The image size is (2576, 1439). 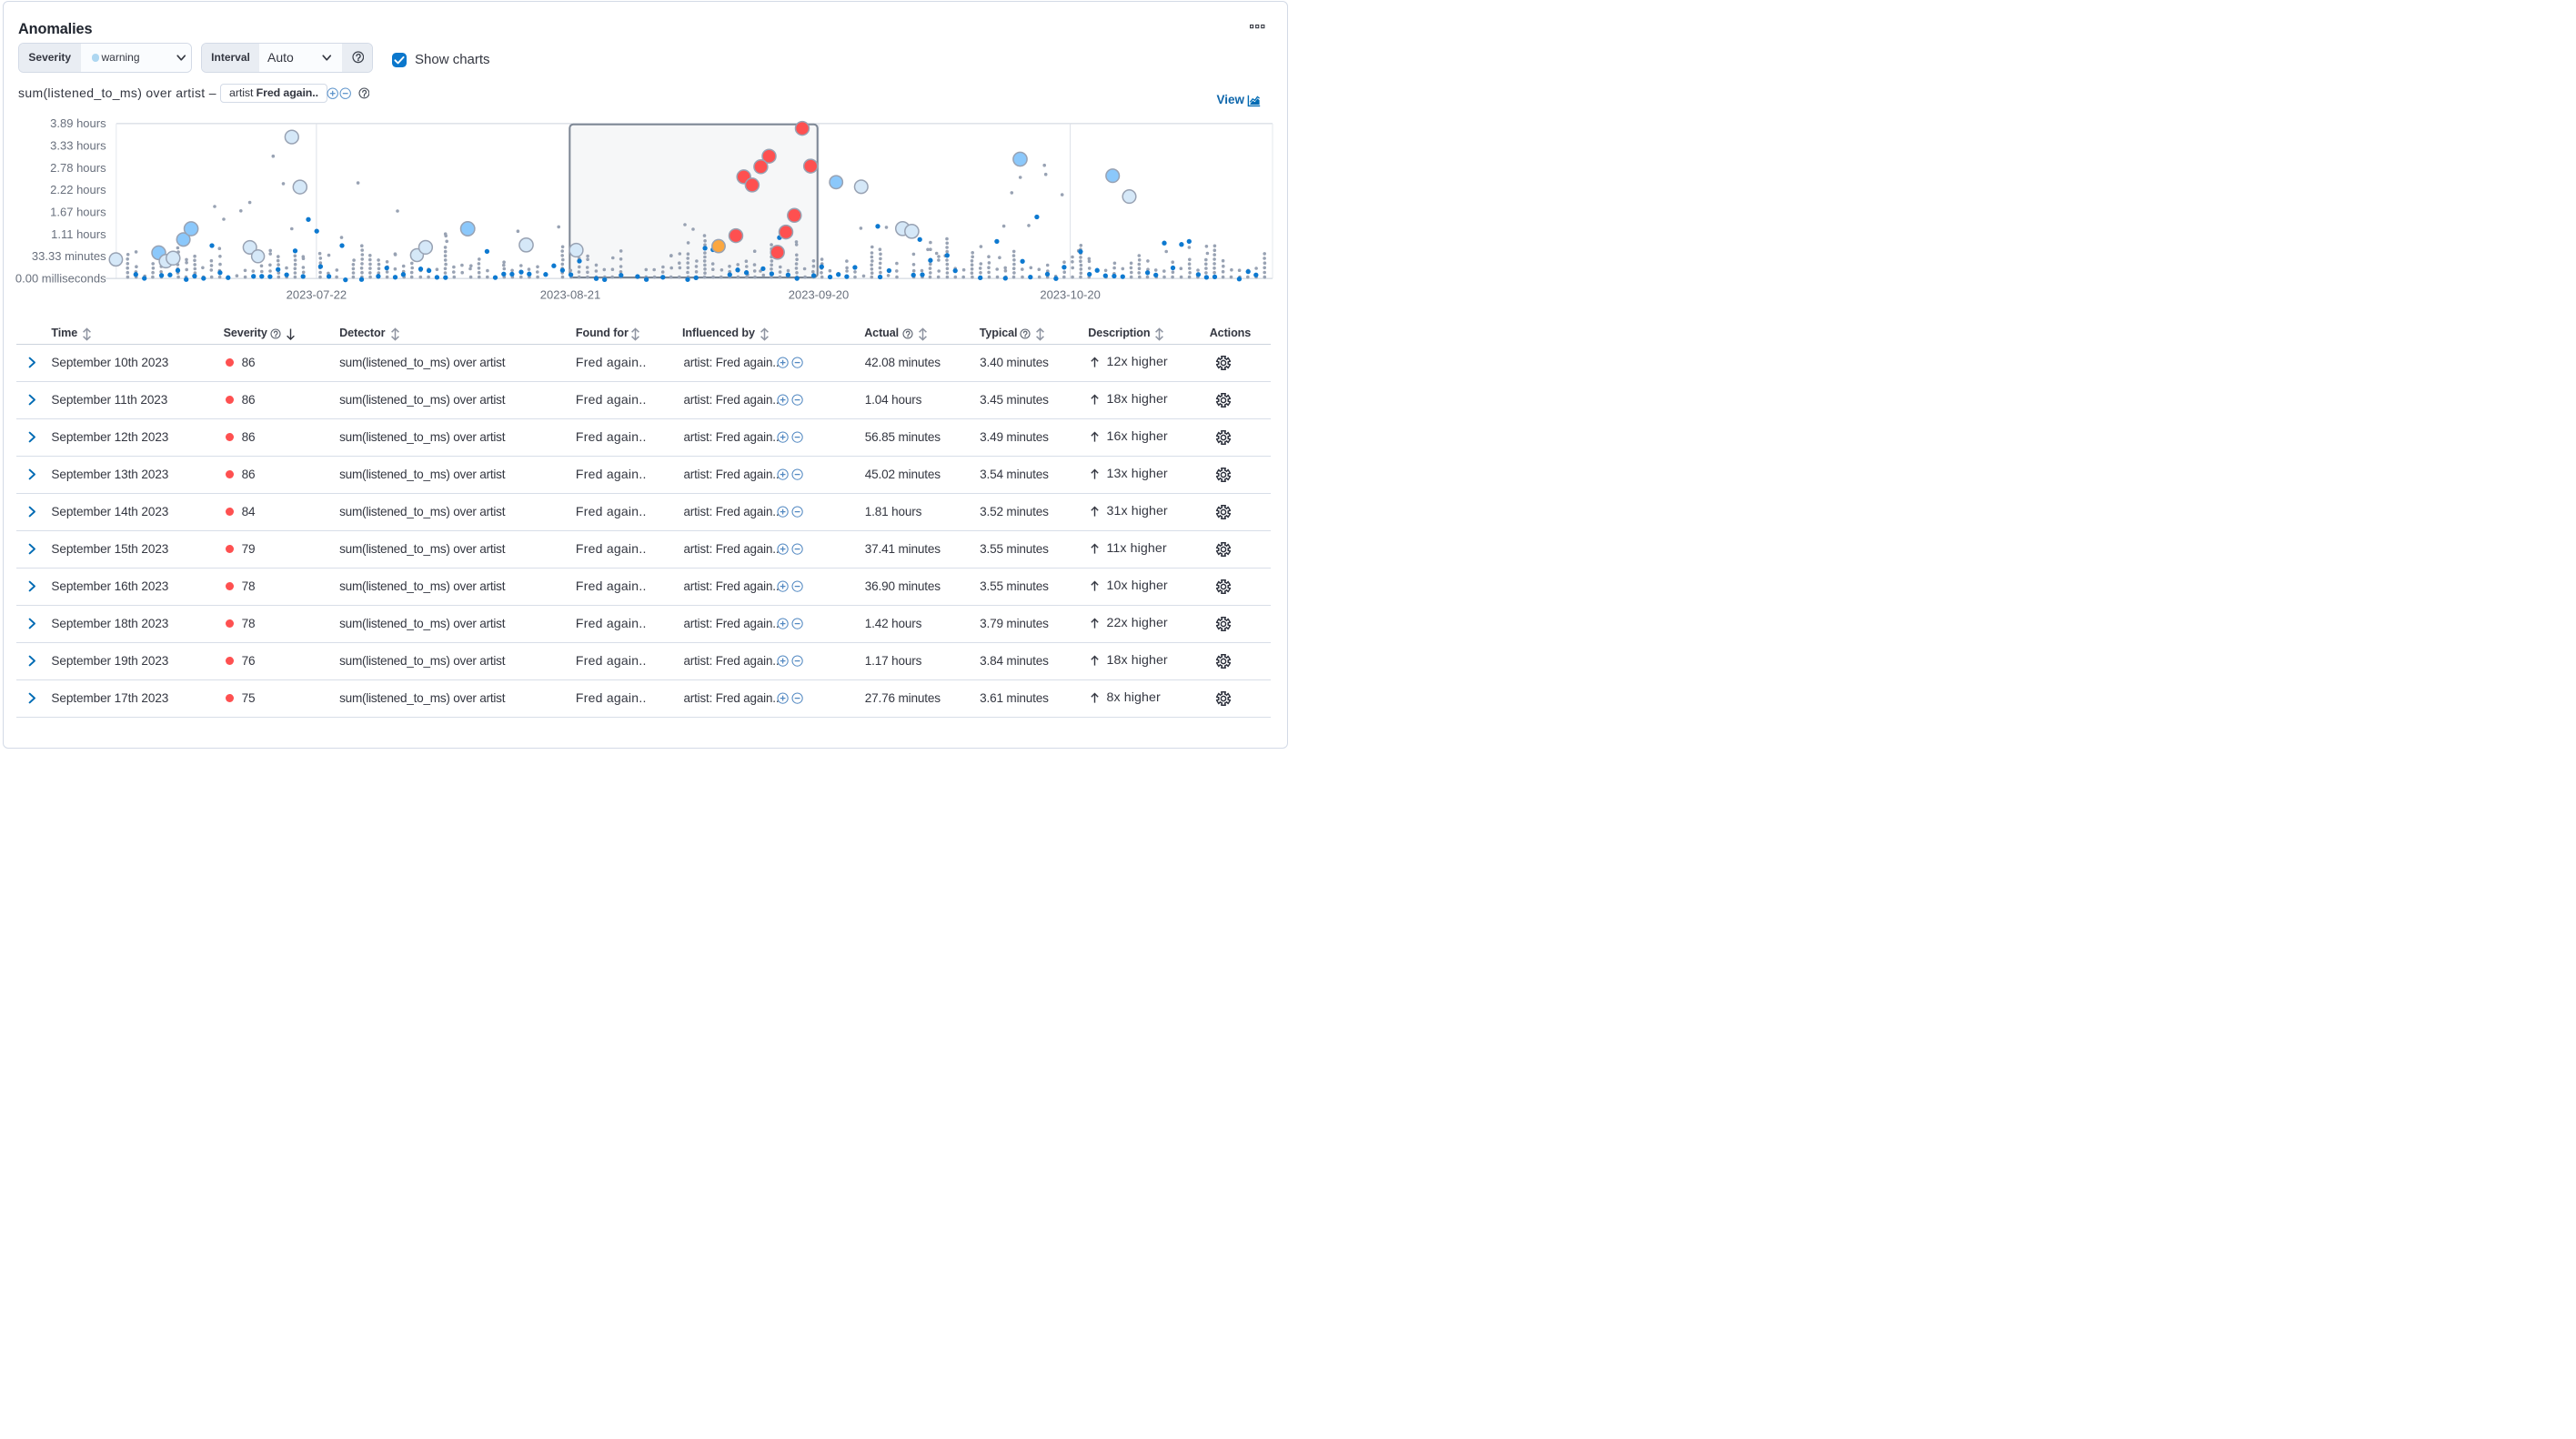 I want to click on svg-text: 2.78 hours, so click(x=78, y=168).